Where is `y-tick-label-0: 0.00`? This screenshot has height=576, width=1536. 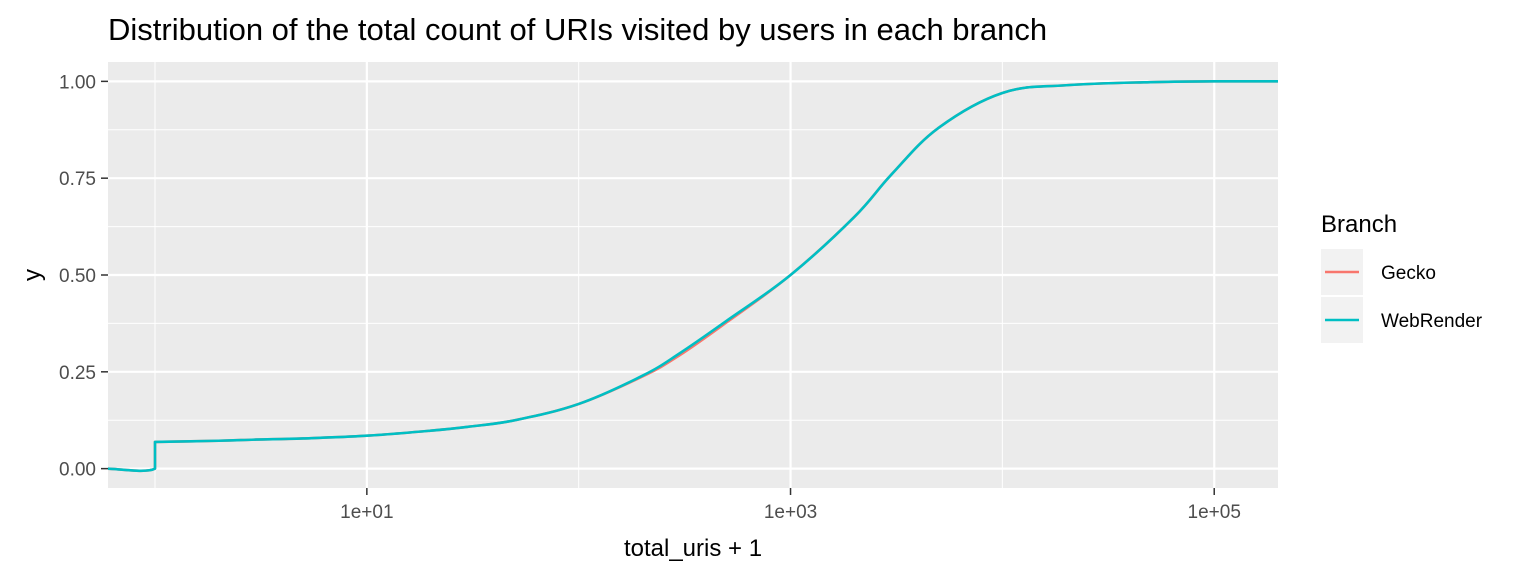
y-tick-label-0: 0.00 is located at coordinates (77, 470).